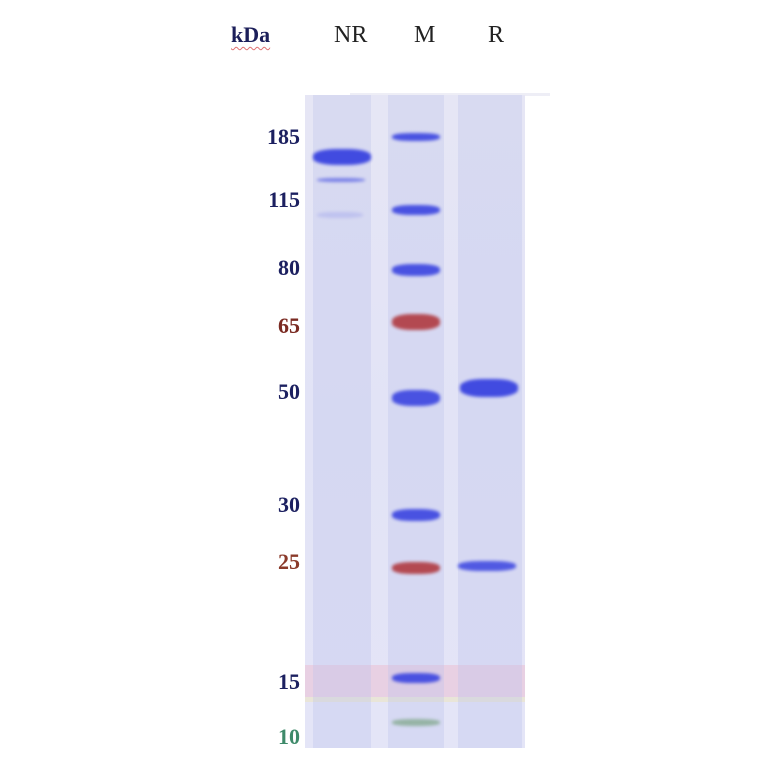 The image size is (764, 764). I want to click on marker-label-80: 80, so click(289, 267).